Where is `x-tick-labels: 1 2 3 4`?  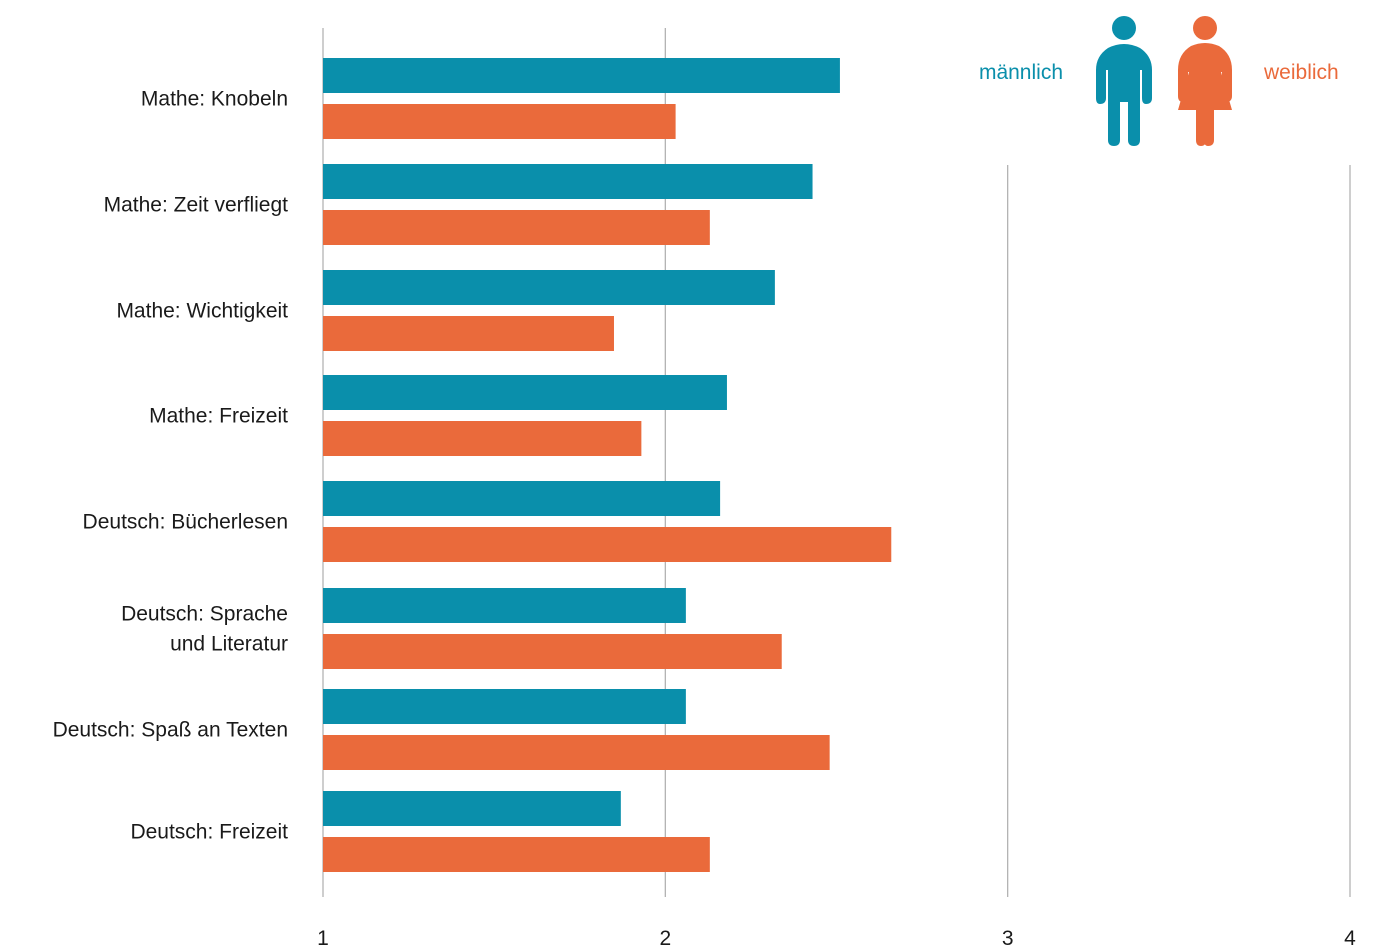
x-tick-labels: 1 2 3 4 is located at coordinates (836, 937).